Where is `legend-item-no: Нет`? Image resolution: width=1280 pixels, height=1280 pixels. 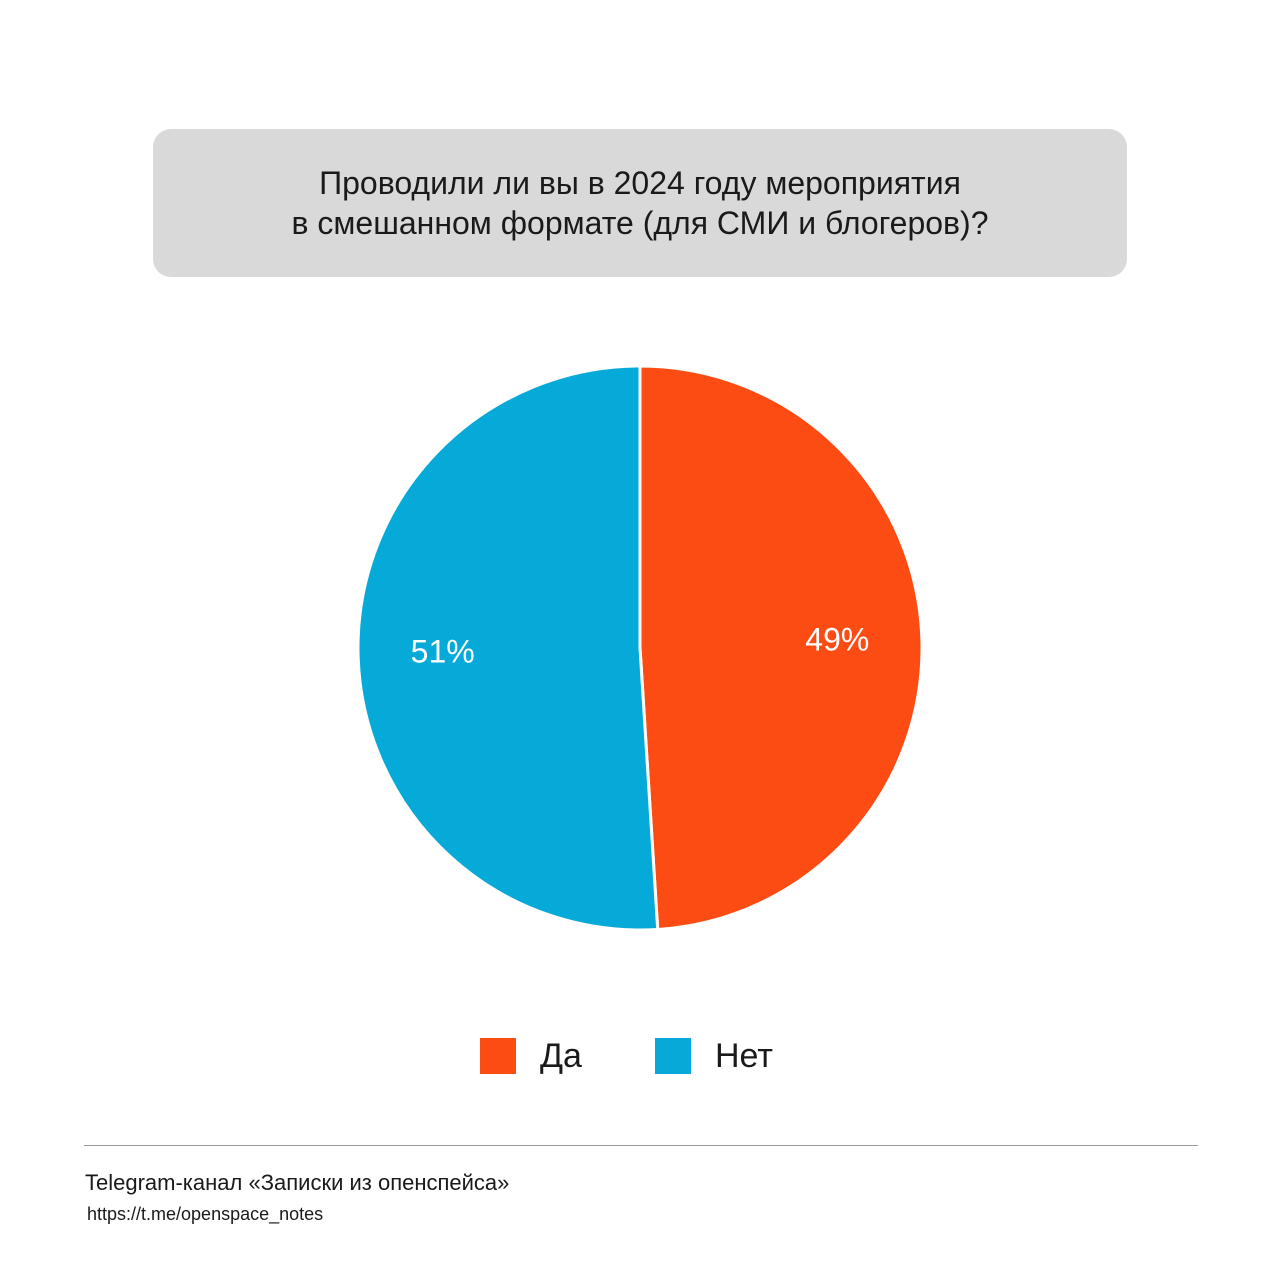 legend-item-no: Нет is located at coordinates (714, 1056).